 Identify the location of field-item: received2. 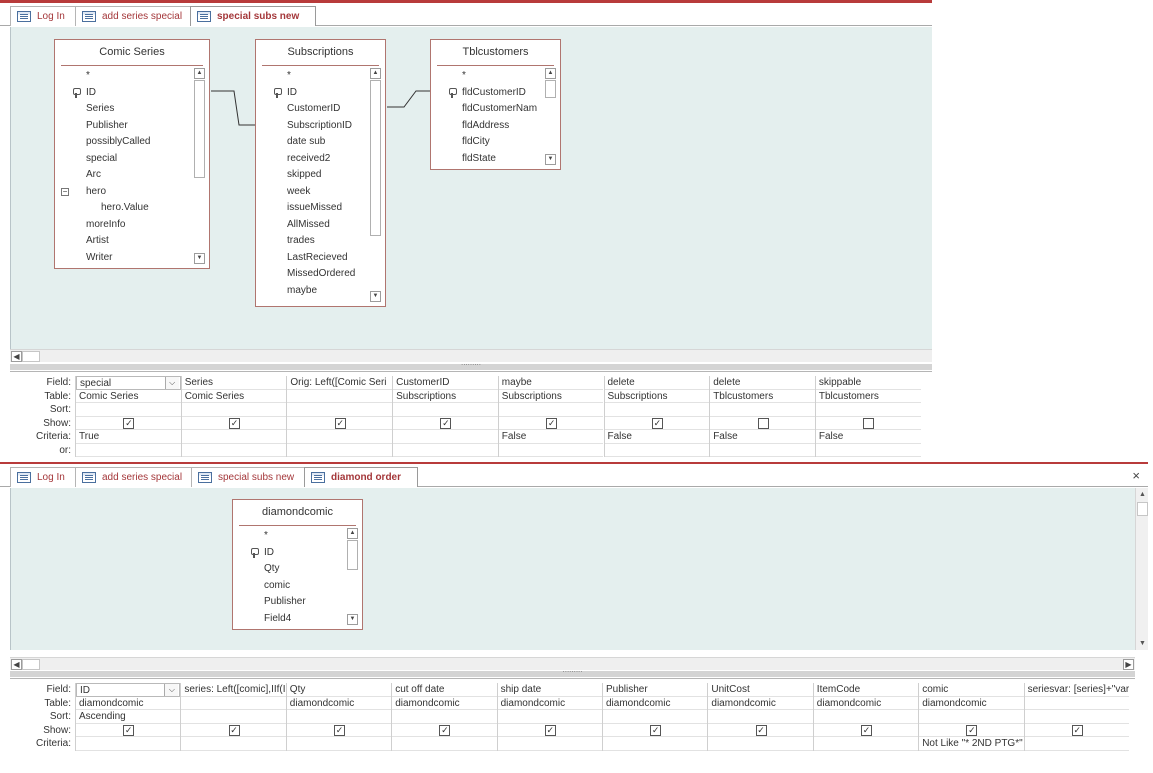
(309, 158).